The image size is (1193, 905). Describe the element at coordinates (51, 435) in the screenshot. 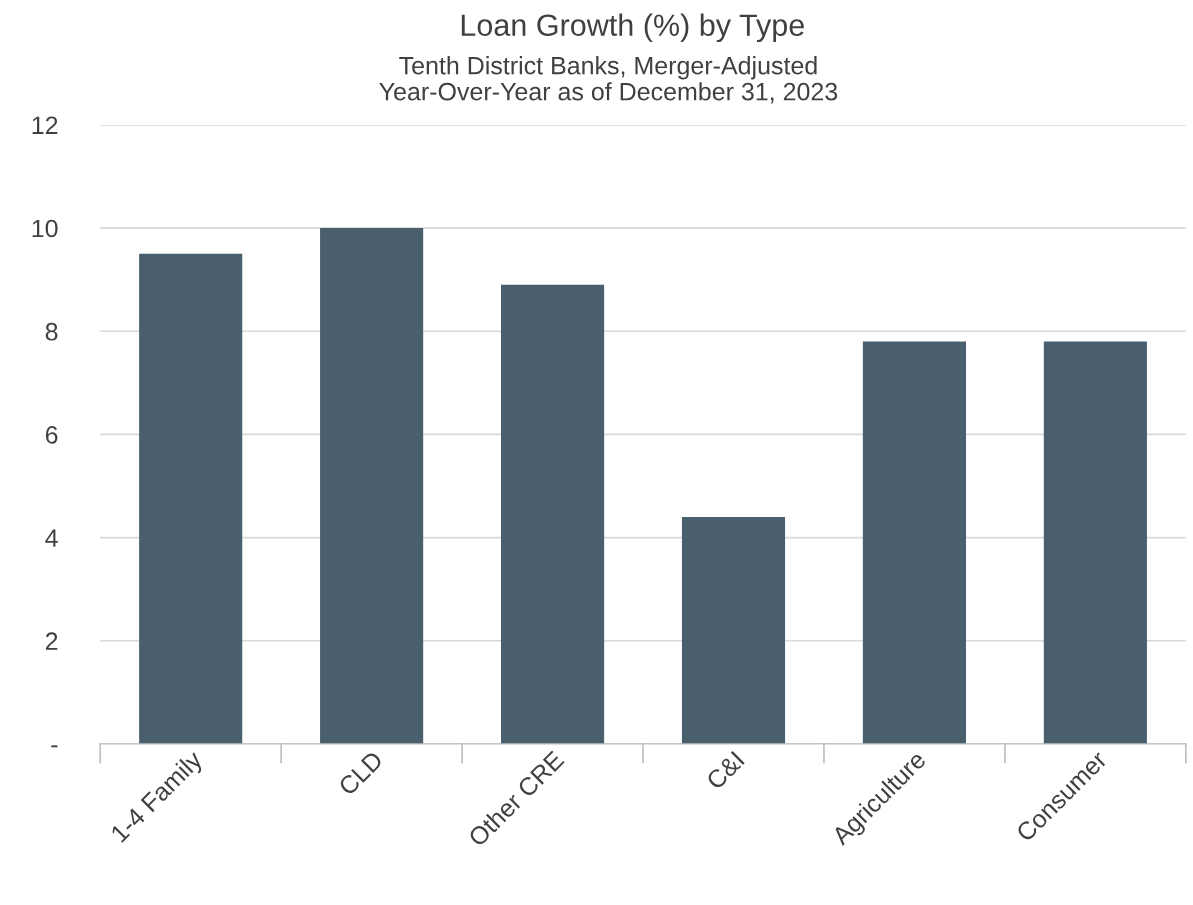

I see `y-tick-label: 6` at that location.